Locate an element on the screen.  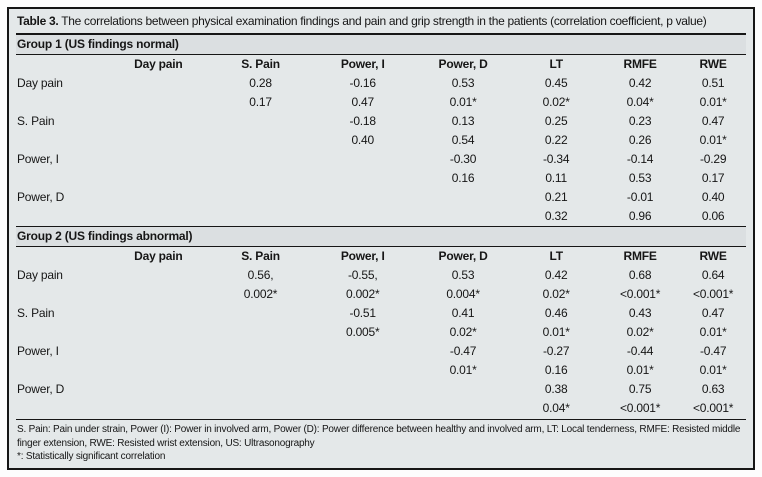
p-value: 0.47 is located at coordinates (362, 102).